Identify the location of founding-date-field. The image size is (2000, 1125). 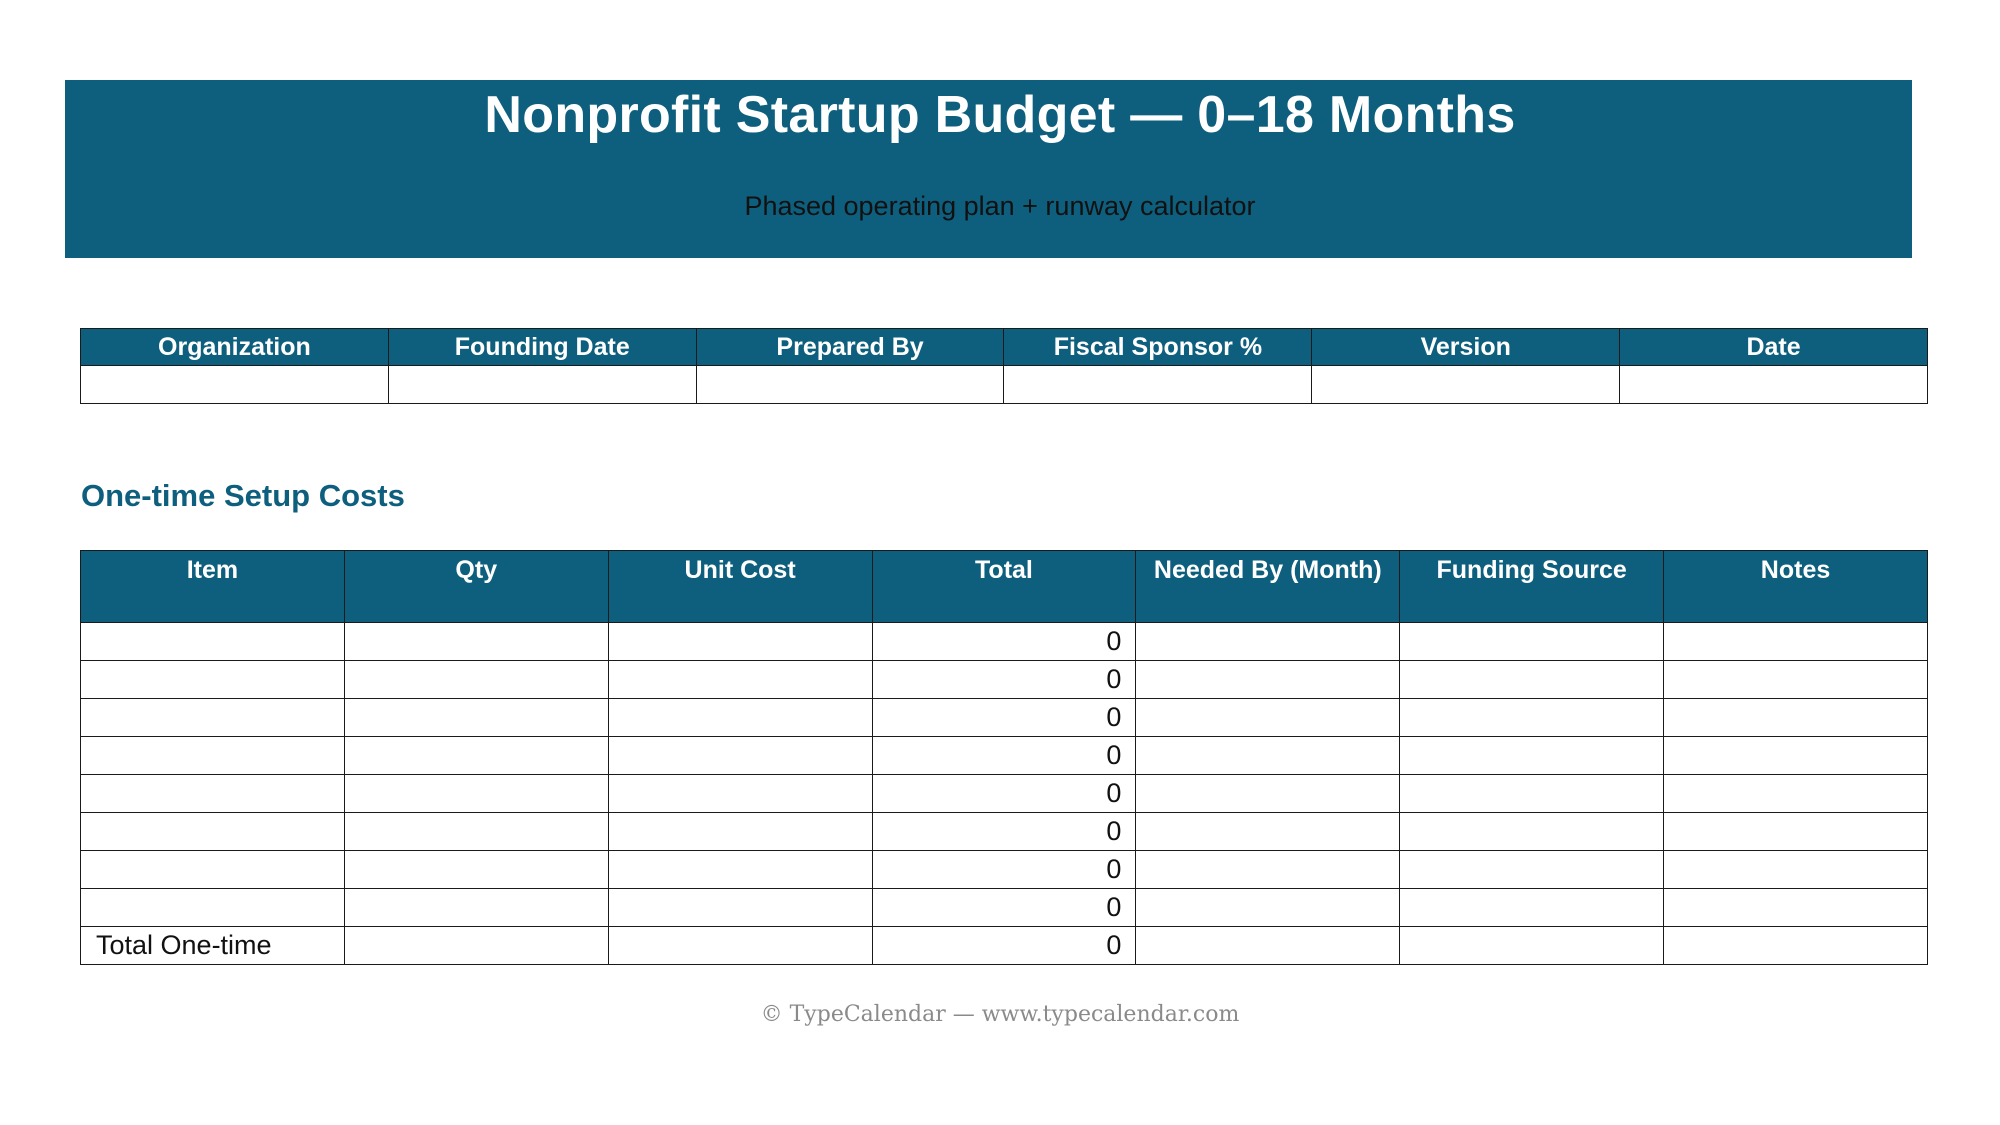
(542, 384).